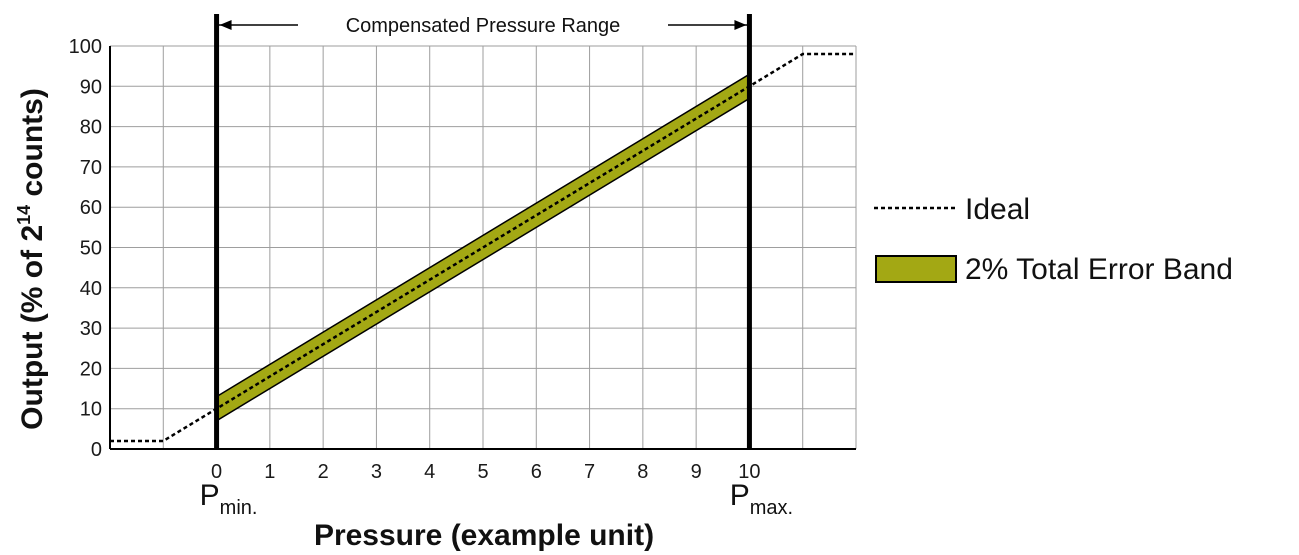 Image resolution: width=1299 pixels, height=555 pixels. What do you see at coordinates (91, 329) in the screenshot?
I see `y-tick-label: 30` at bounding box center [91, 329].